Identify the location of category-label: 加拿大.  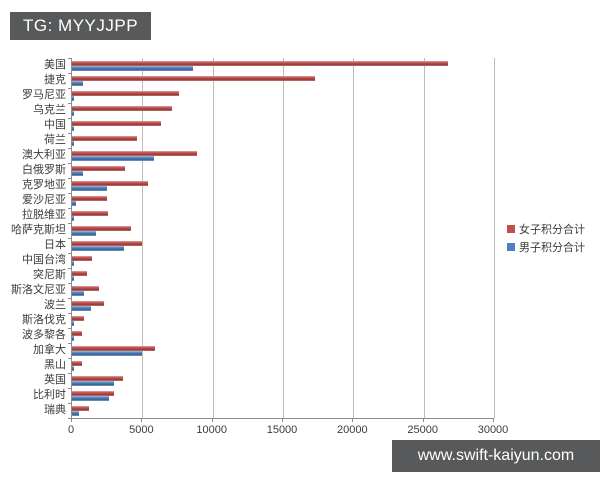
(49, 350).